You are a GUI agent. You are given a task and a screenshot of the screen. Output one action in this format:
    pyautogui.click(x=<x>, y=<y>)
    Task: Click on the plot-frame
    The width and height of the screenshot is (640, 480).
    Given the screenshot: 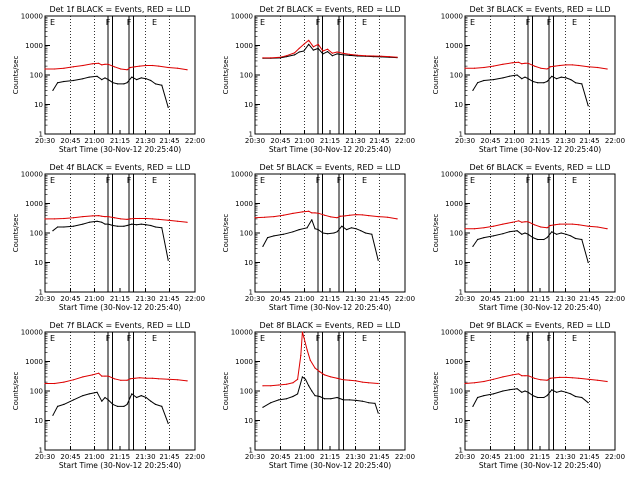 What is the action you would take?
    pyautogui.click(x=120, y=391)
    